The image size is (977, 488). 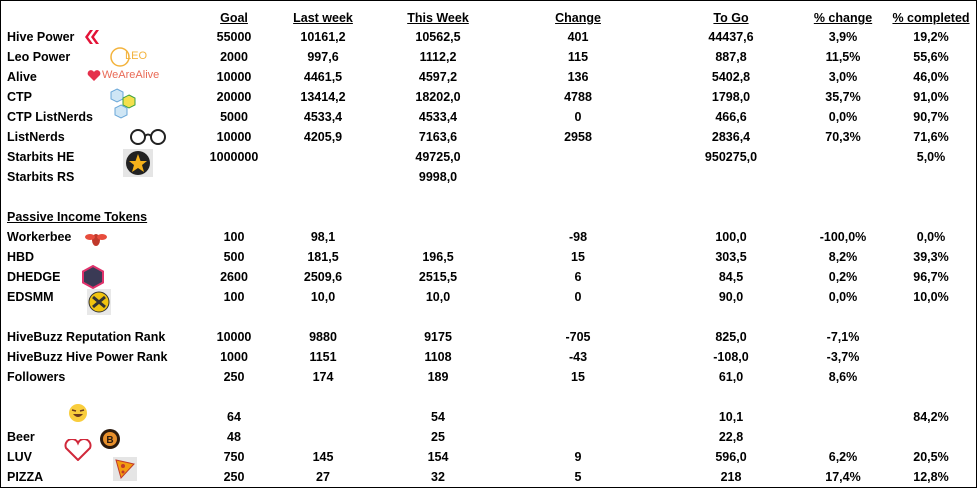 I want to click on cell-value: -3,7%, so click(x=843, y=357).